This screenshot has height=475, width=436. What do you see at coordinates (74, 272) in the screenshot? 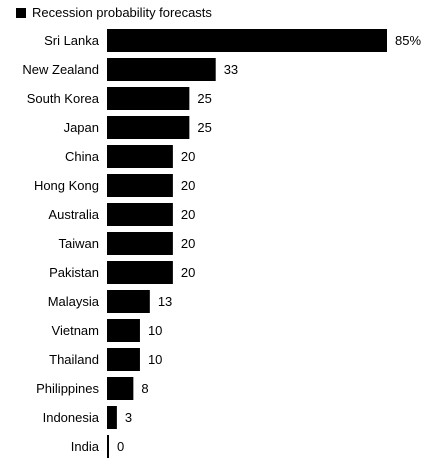
I see `category-label: Pakistan` at bounding box center [74, 272].